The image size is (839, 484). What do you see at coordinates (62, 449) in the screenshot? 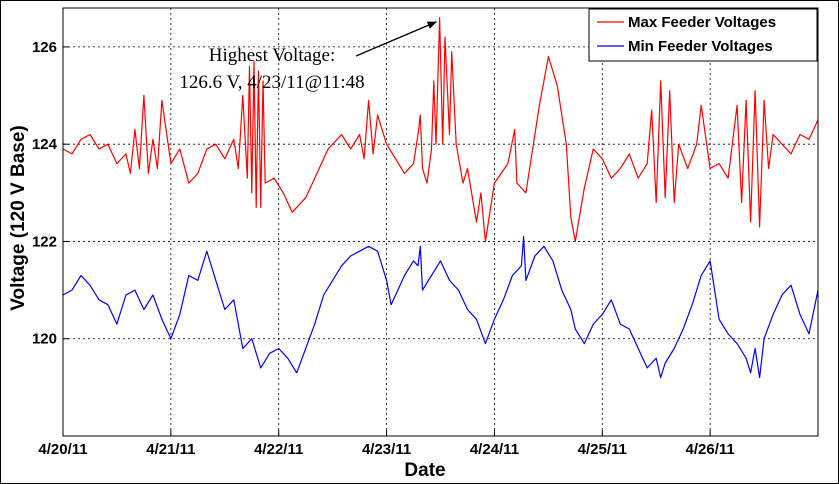
I see `x-tick-label: 4/20/11` at bounding box center [62, 449].